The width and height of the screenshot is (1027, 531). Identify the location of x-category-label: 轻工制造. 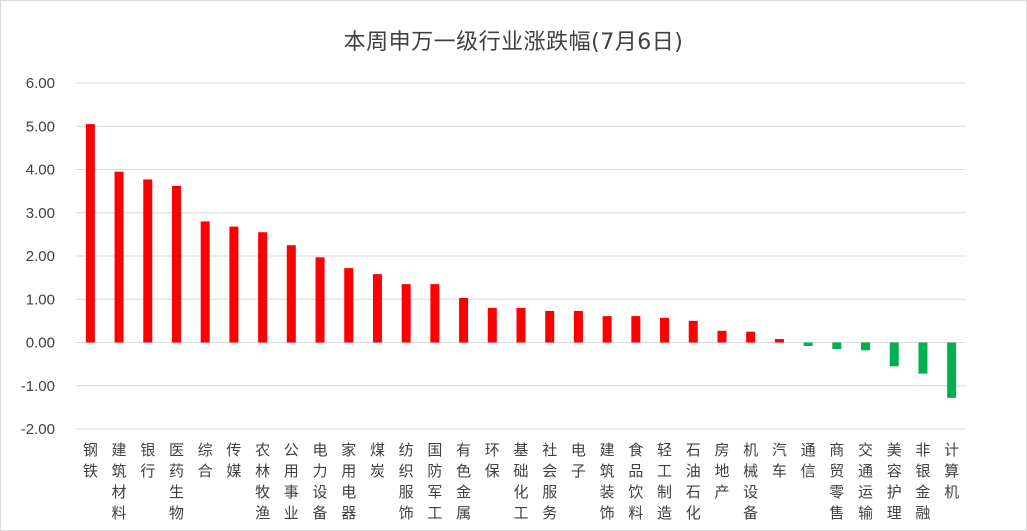
(664, 481).